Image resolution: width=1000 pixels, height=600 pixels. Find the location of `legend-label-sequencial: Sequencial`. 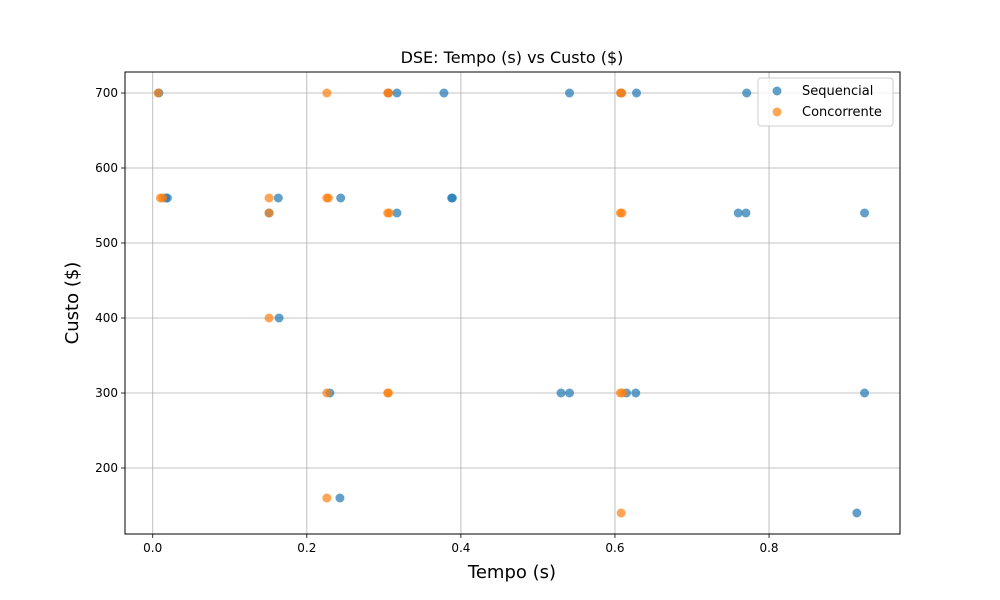

legend-label-sequencial: Sequencial is located at coordinates (837, 91).